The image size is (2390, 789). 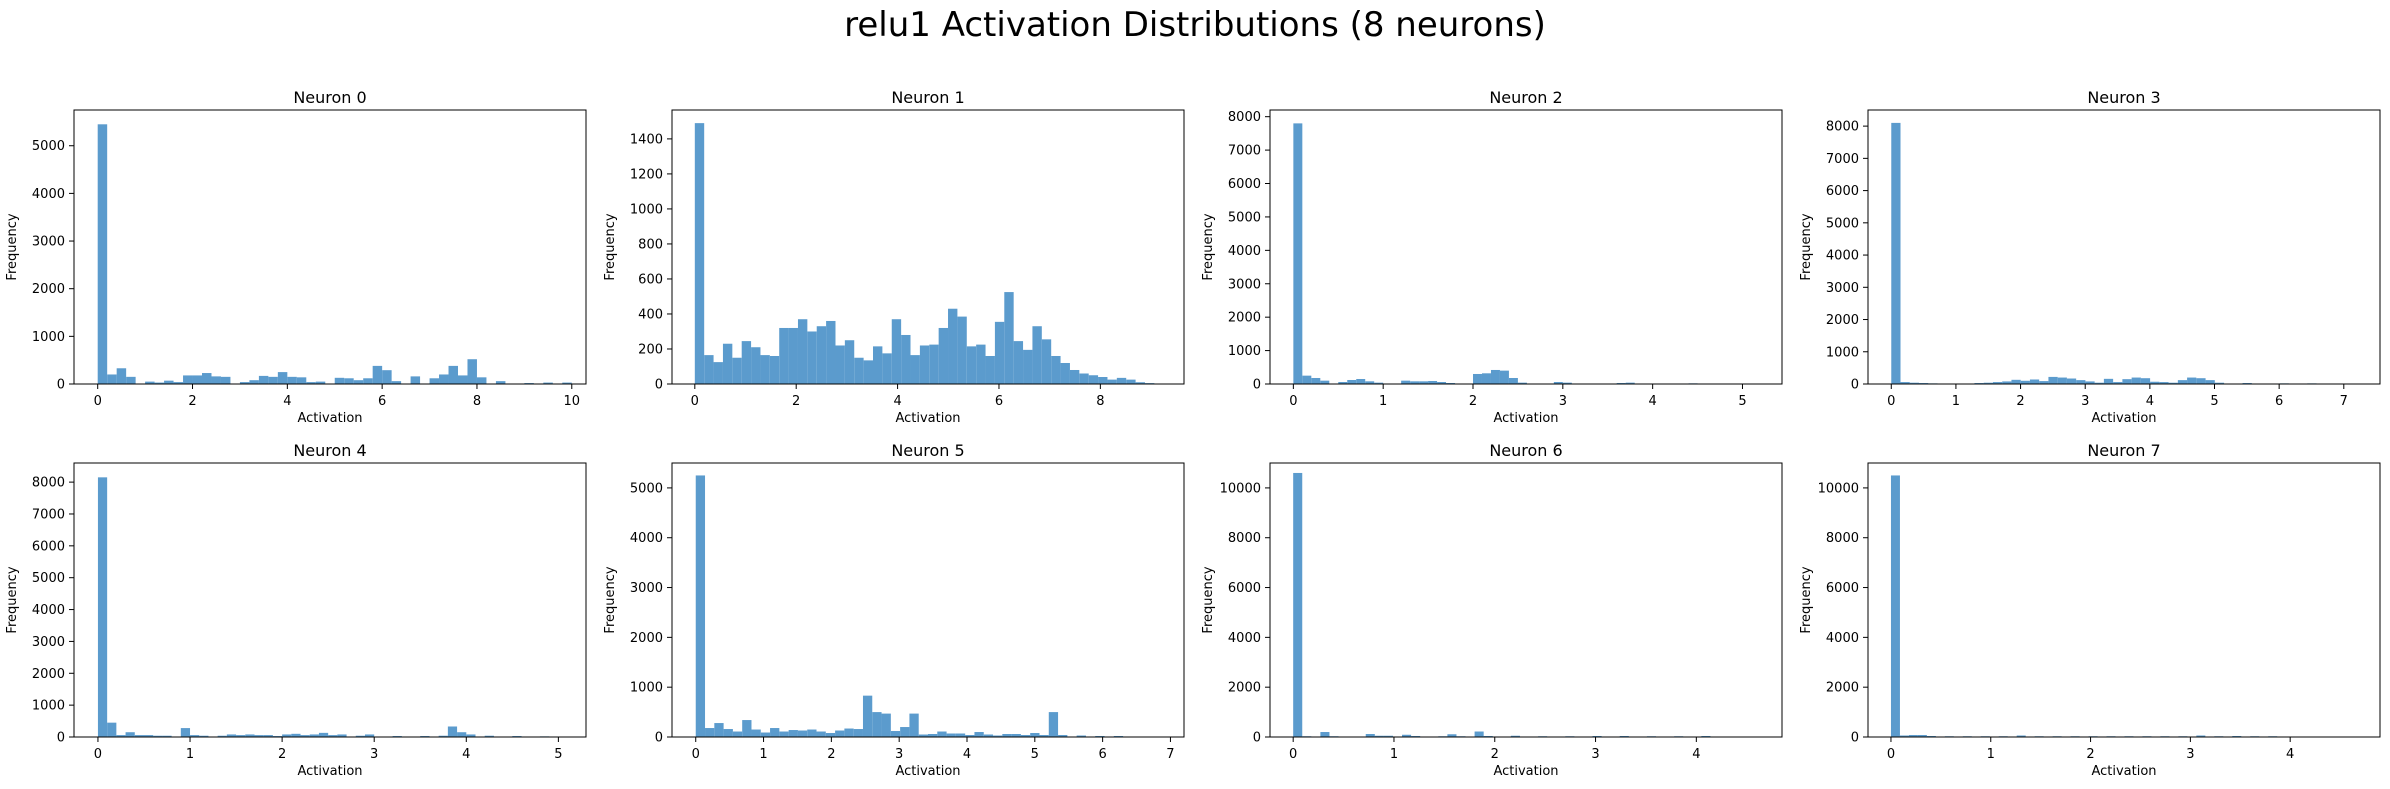 I want to click on x-tick-label: 2, so click(x=2020, y=401).